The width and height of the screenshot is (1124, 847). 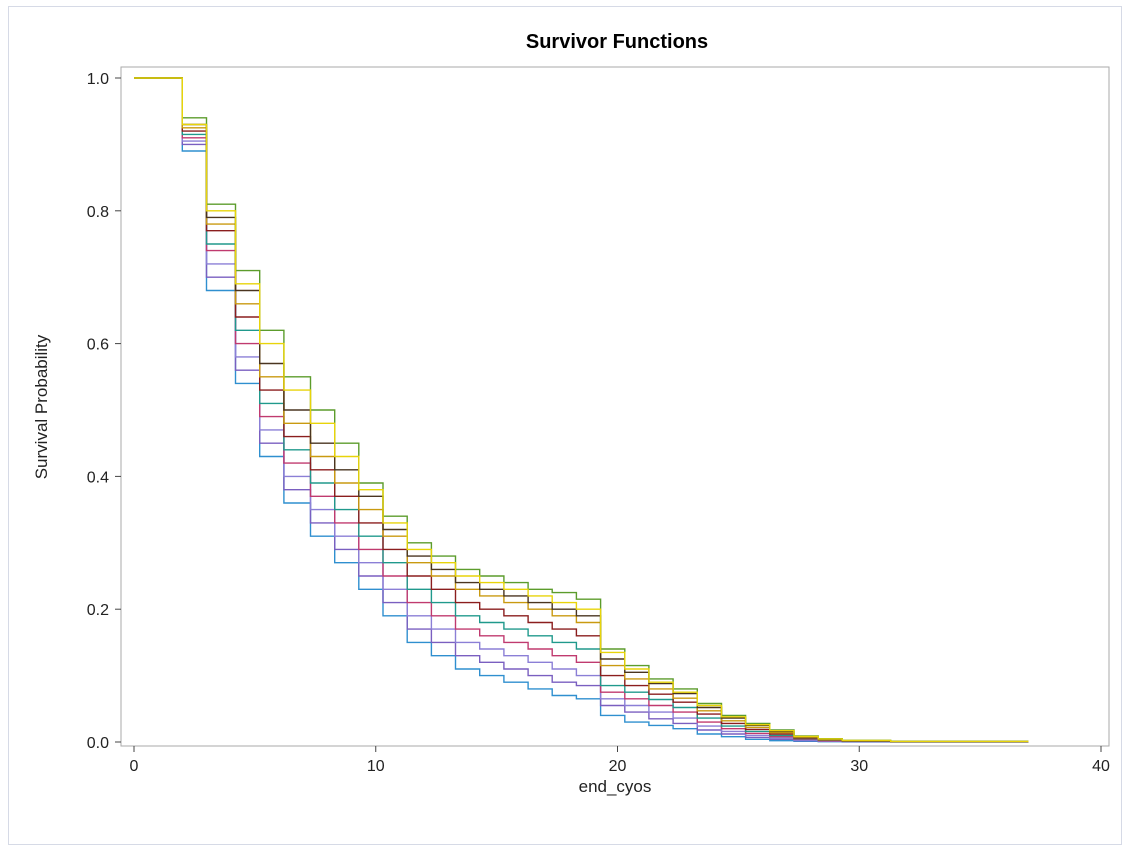 I want to click on x-axis: 0 10 20 30 40, so click(x=620, y=760).